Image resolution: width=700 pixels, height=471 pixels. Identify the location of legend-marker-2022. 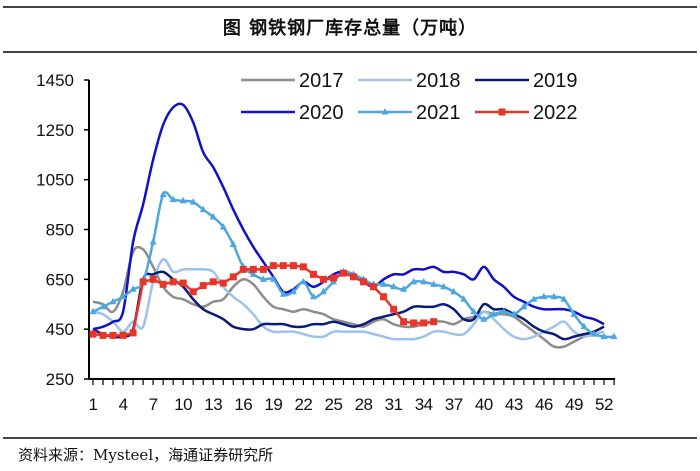
(502, 112).